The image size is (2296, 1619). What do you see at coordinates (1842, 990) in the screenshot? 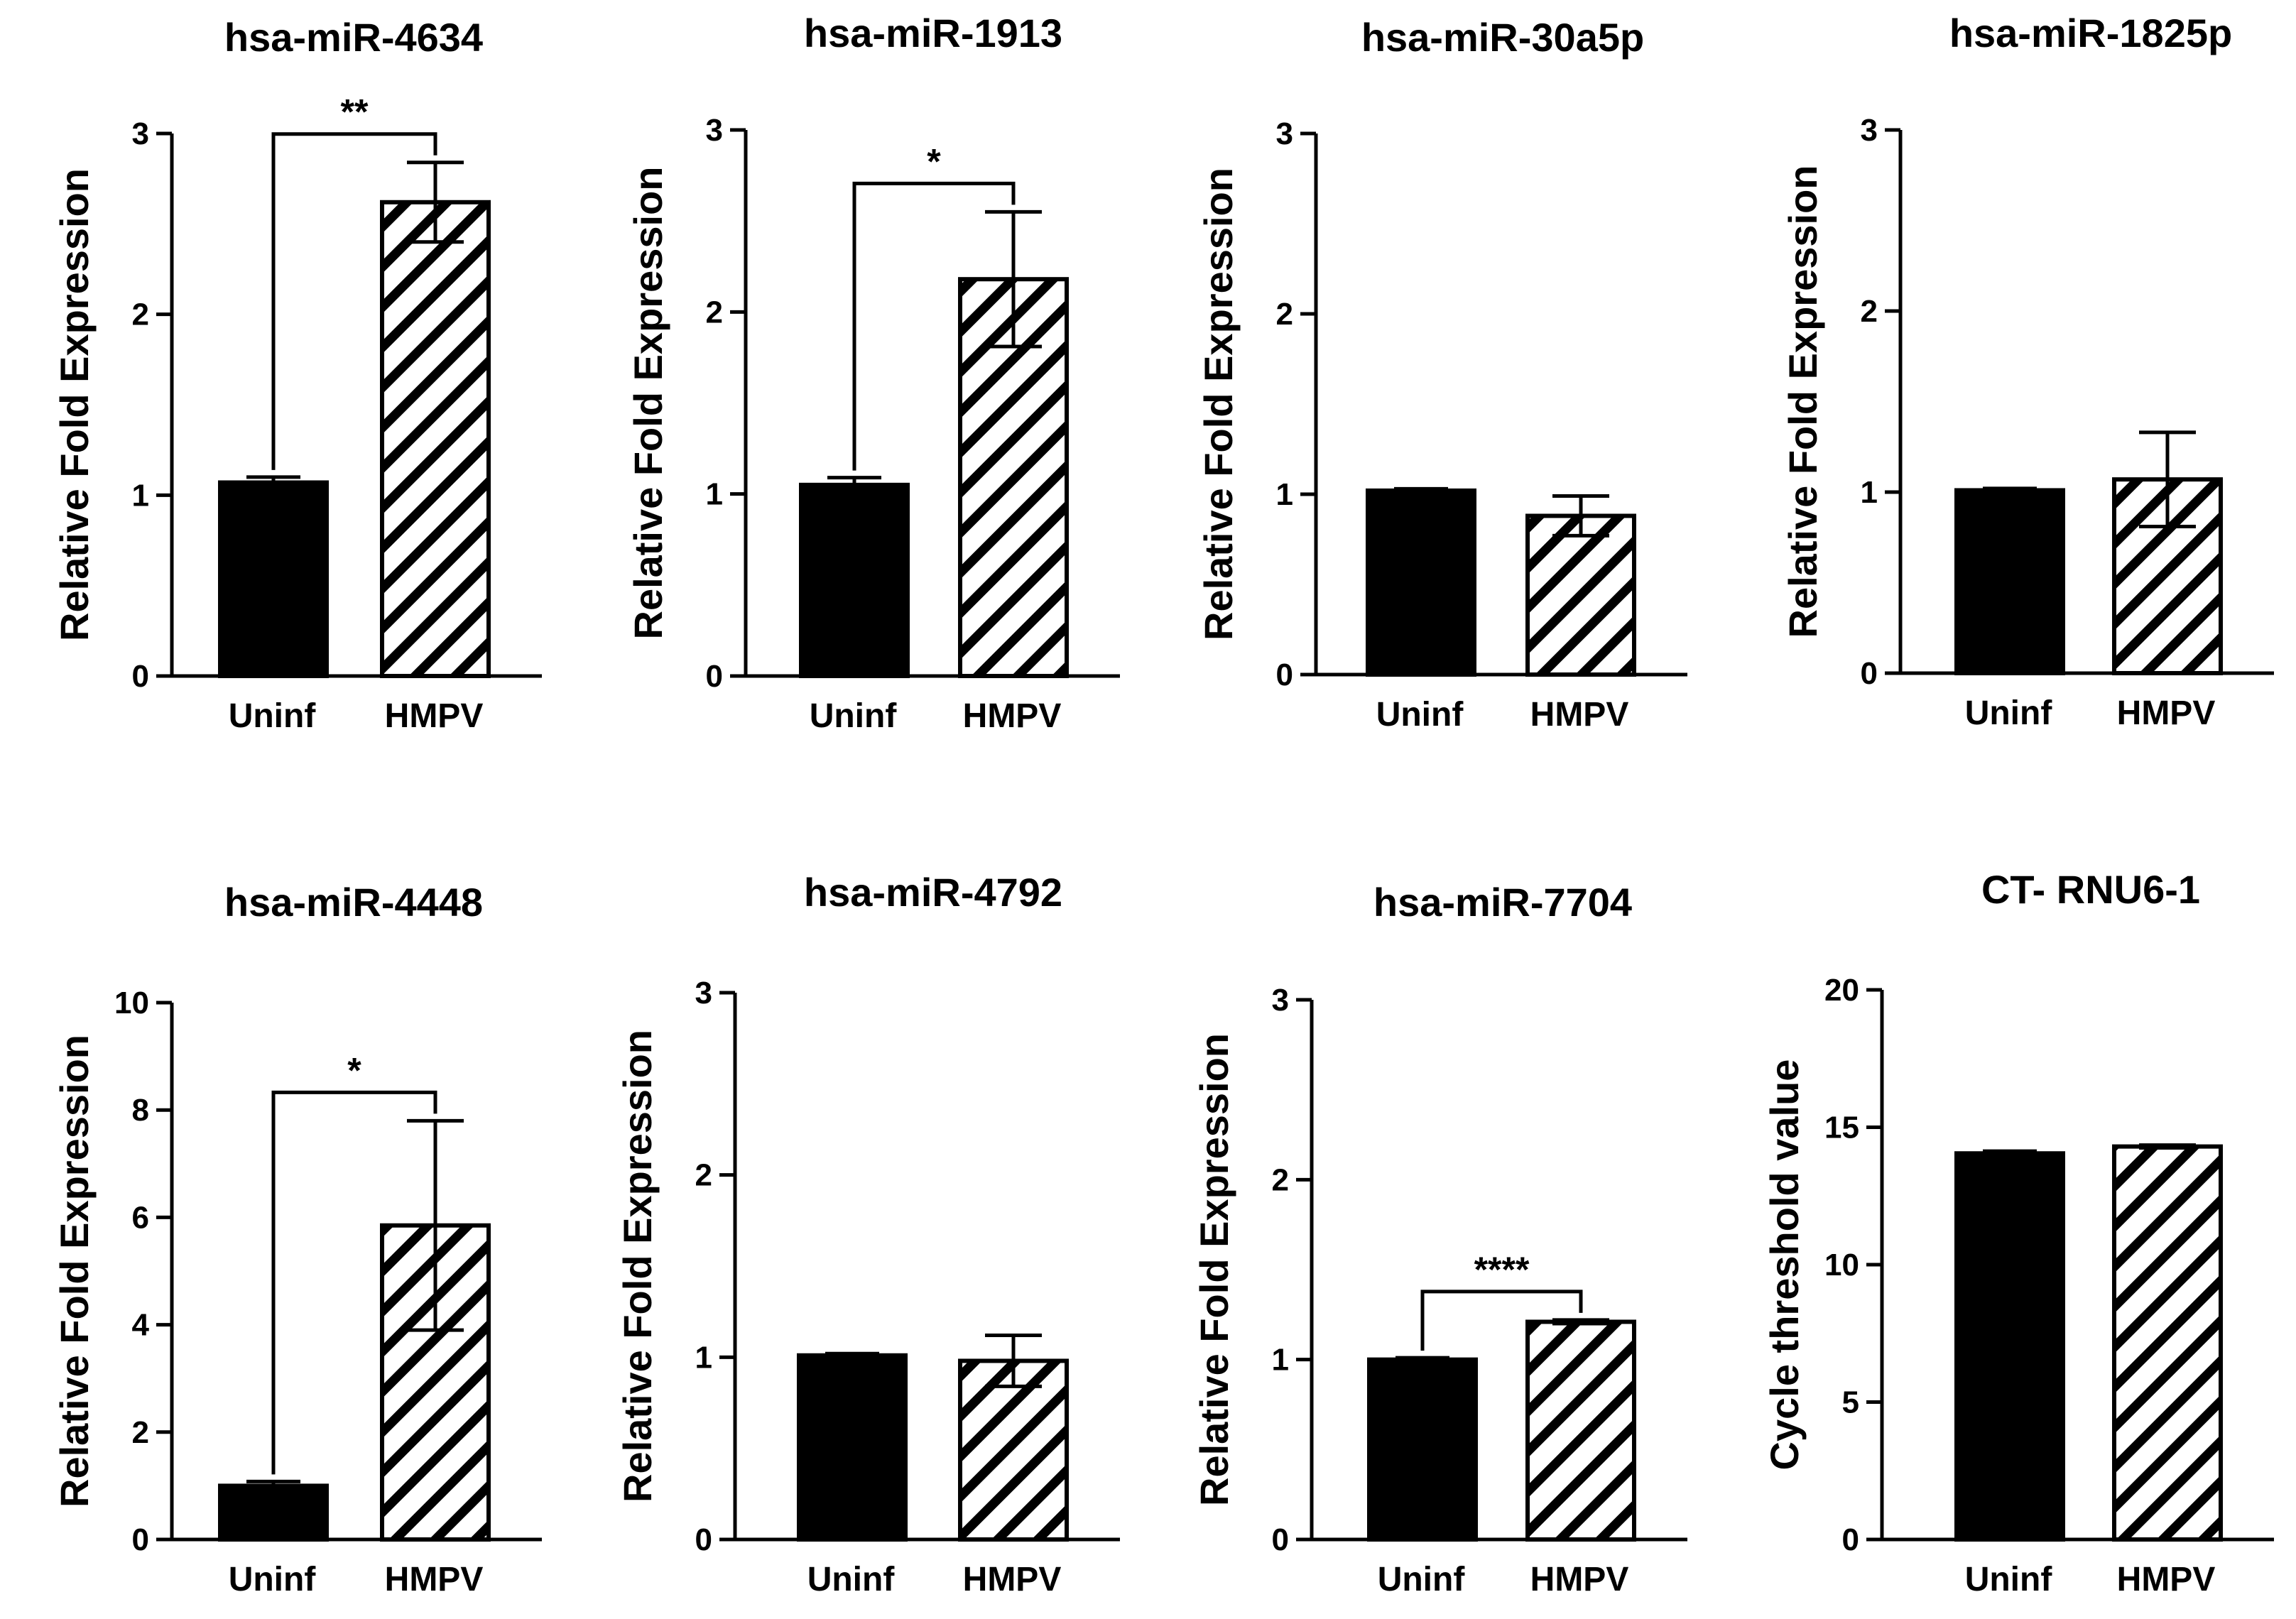
I see `y-tick-label: 20` at bounding box center [1842, 990].